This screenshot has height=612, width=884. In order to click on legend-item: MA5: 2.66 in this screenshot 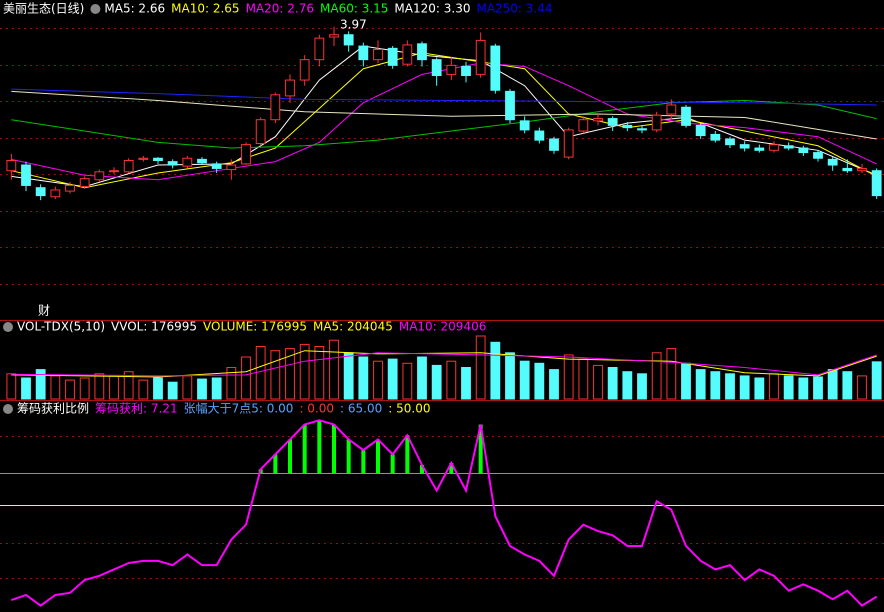, I will do `click(134, 9)`.